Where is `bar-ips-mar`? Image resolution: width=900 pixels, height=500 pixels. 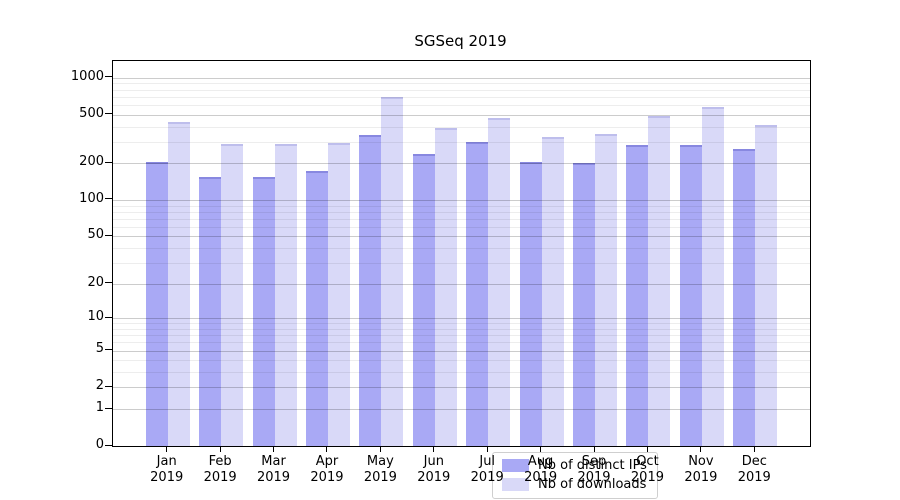
bar-ips-mar is located at coordinates (263, 311).